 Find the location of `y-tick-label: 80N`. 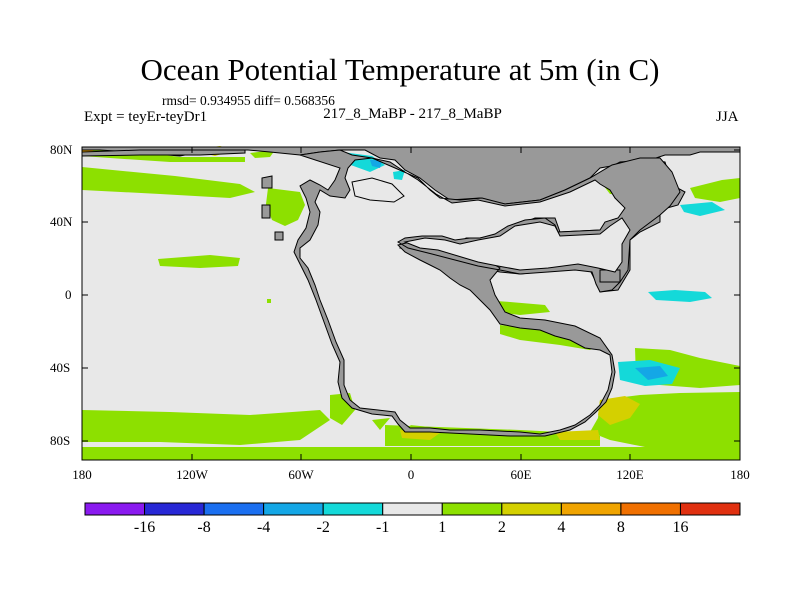

y-tick-label: 80N is located at coordinates (61, 149).